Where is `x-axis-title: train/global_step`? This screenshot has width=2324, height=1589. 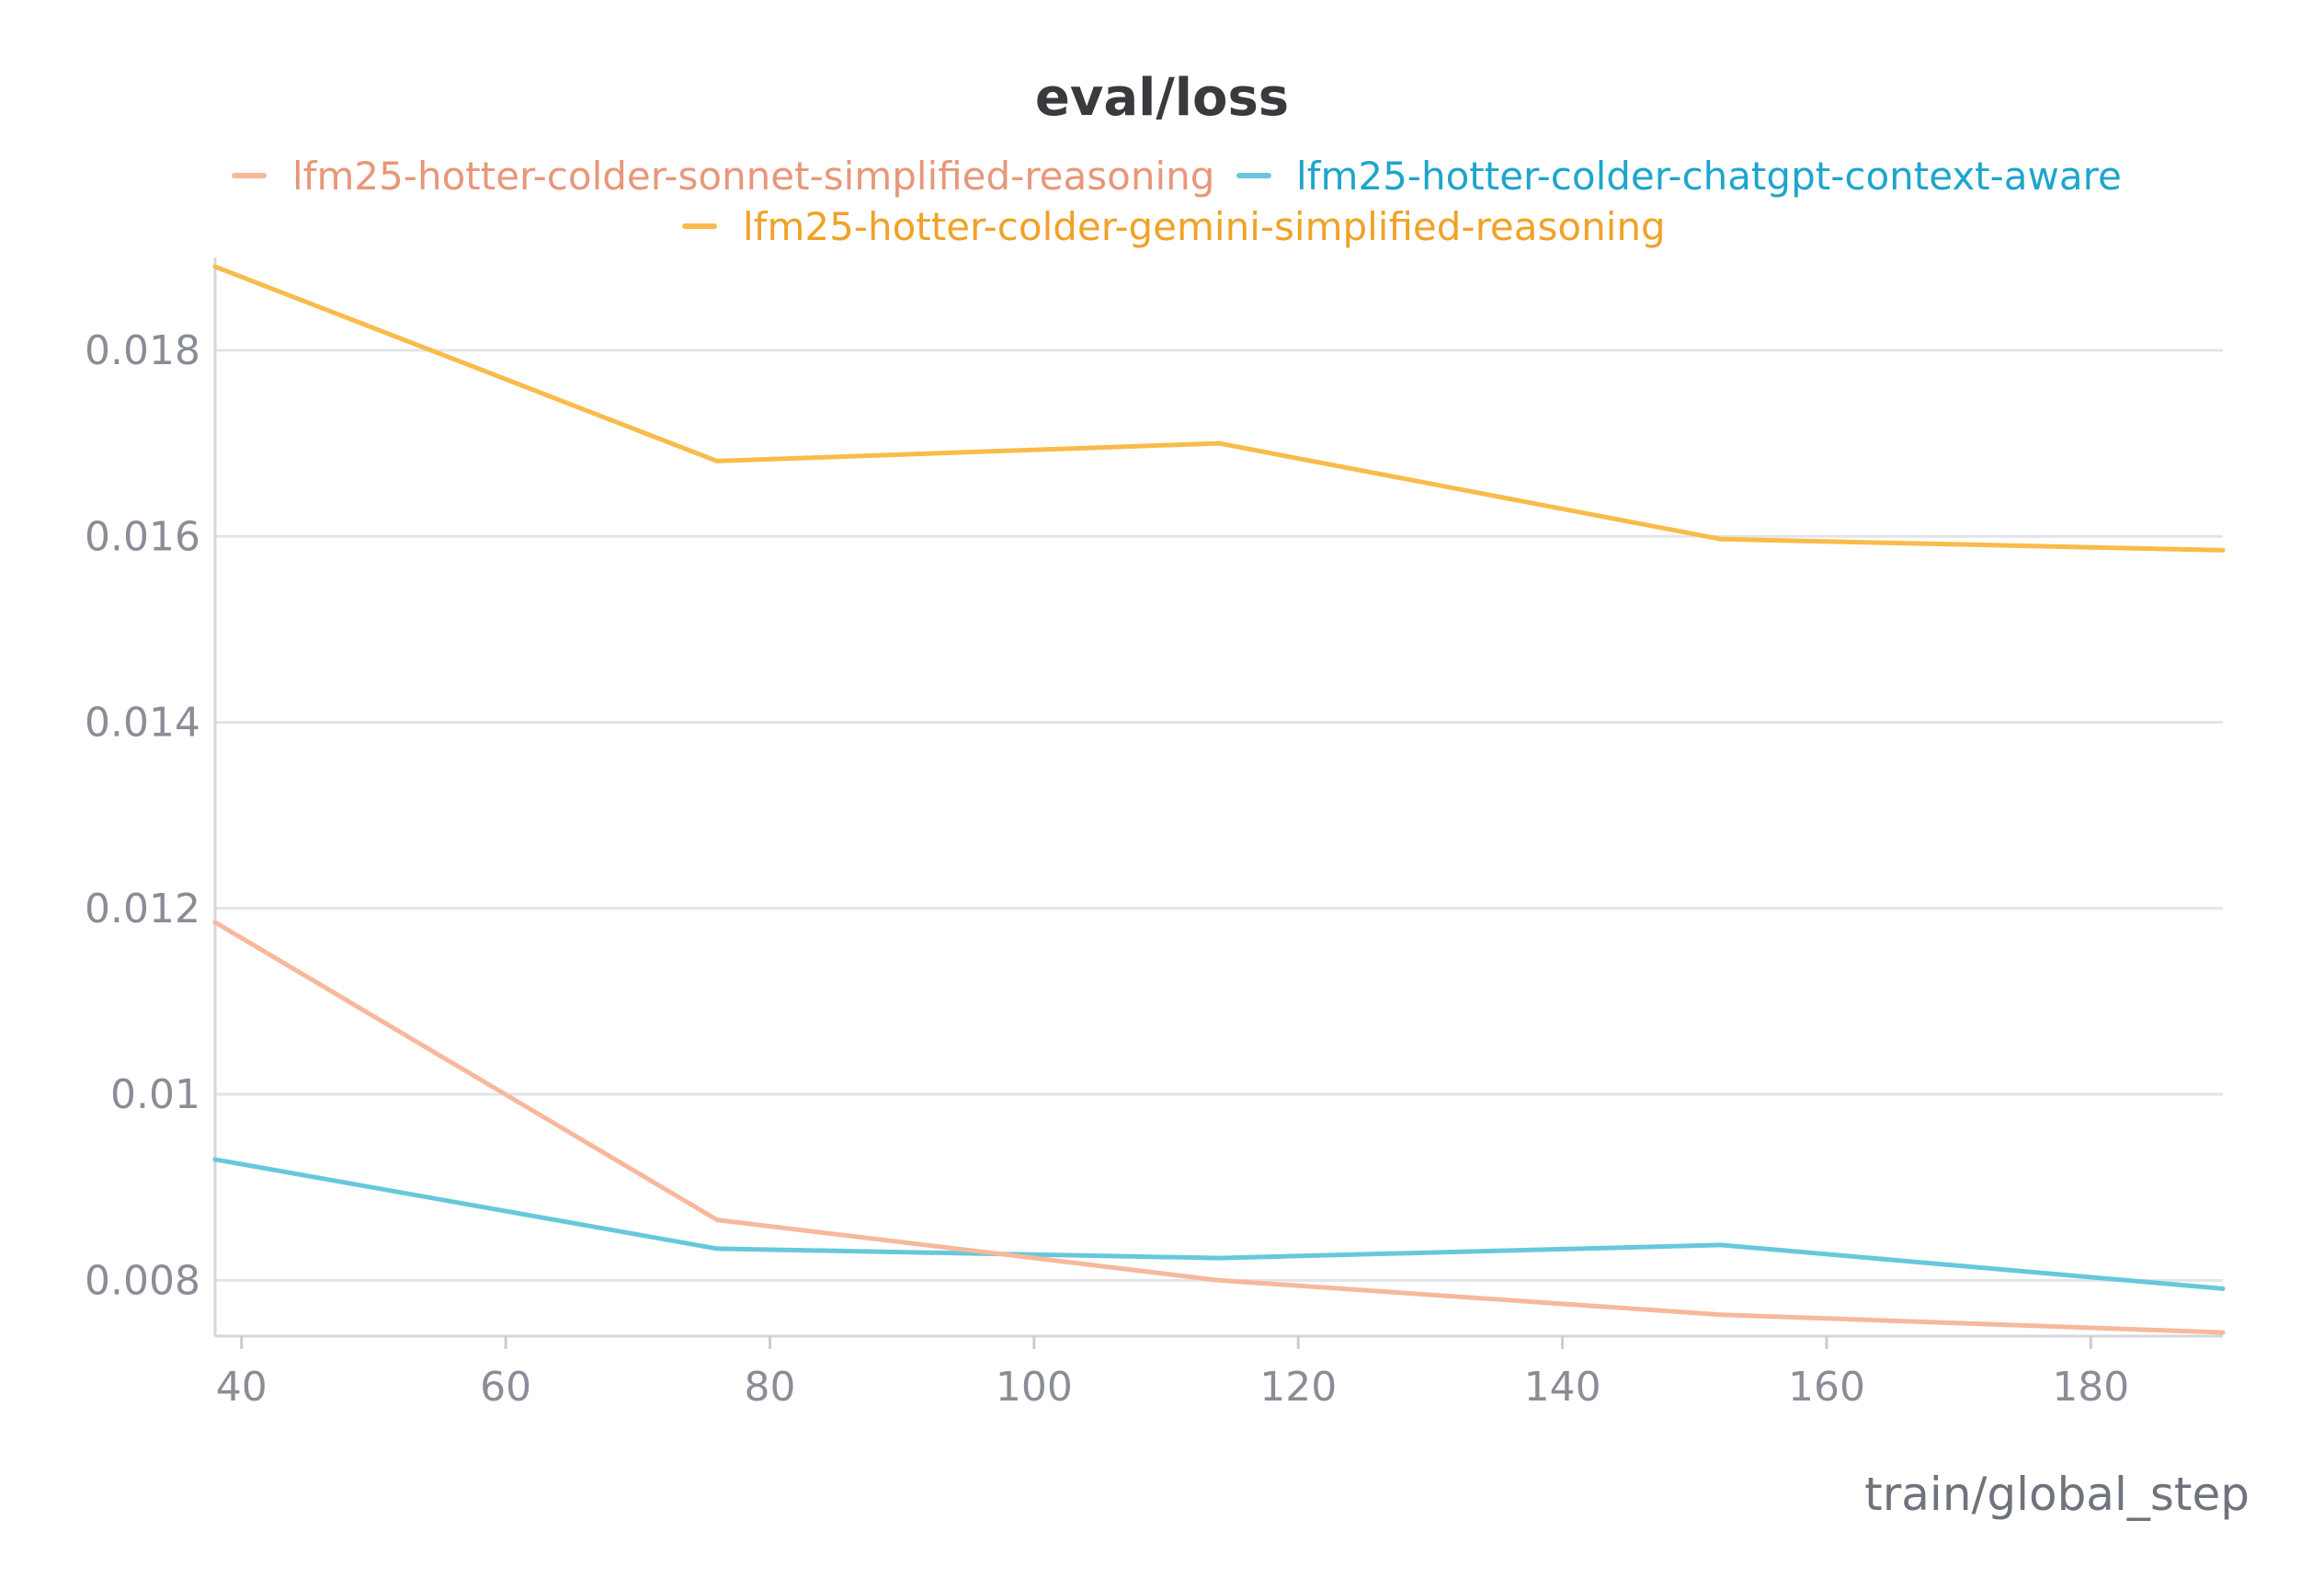 x-axis-title: train/global_step is located at coordinates (2057, 1495).